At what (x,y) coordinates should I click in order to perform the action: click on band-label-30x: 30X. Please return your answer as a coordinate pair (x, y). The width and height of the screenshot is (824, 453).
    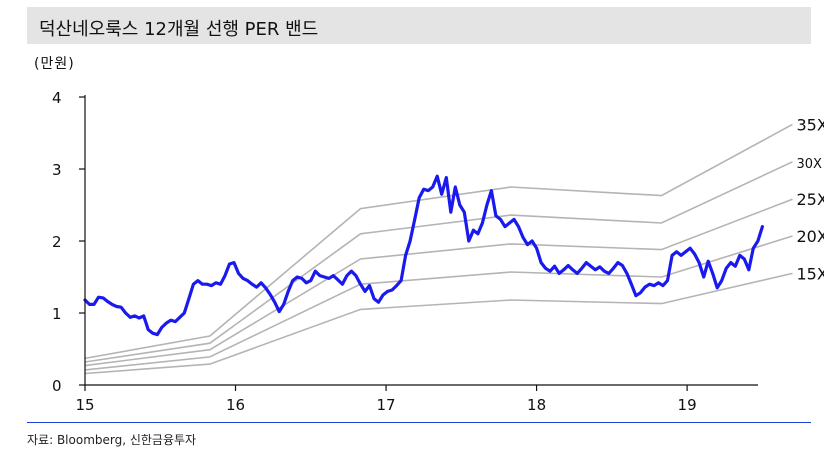
    Looking at the image, I should click on (809, 164).